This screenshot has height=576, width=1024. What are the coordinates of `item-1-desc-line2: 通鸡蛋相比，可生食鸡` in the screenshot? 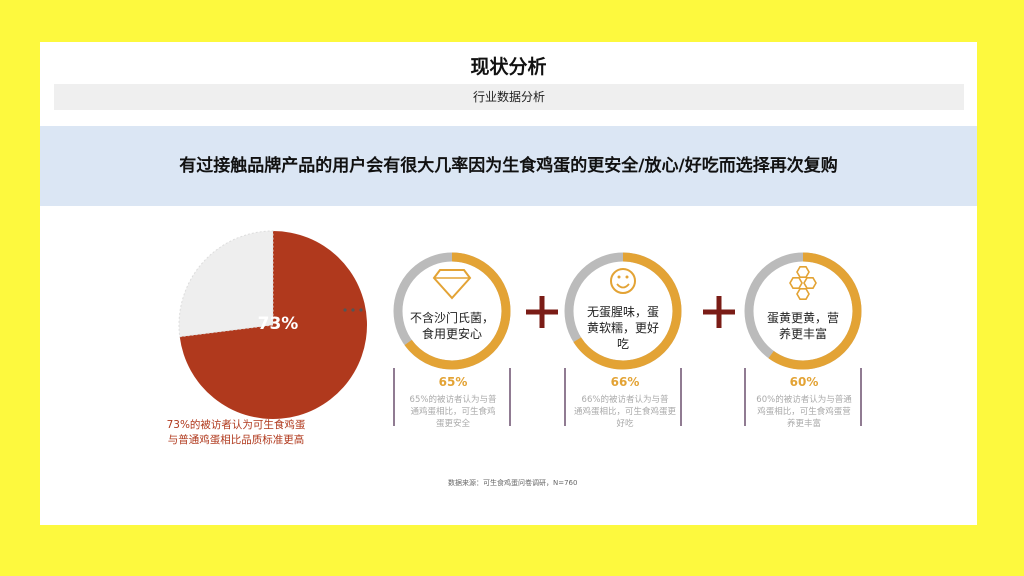 It's located at (453, 412).